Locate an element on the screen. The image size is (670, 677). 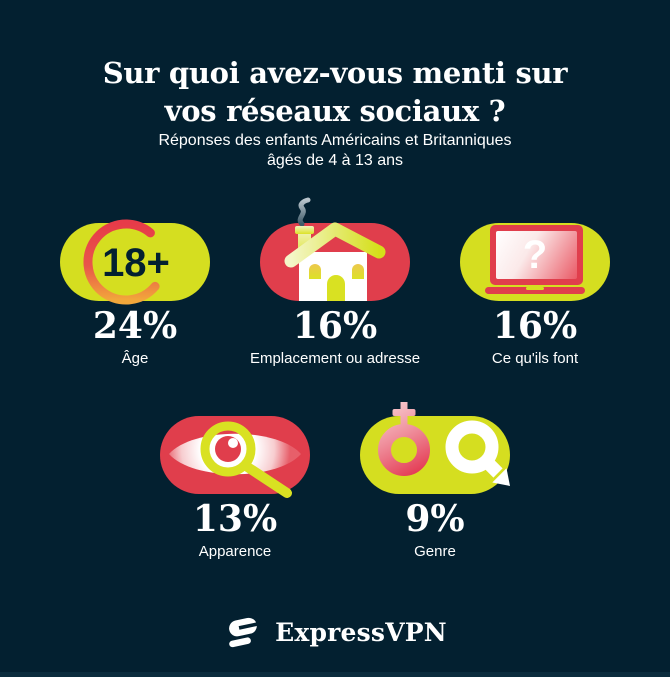
eye-pupil is located at coordinates (228, 449).